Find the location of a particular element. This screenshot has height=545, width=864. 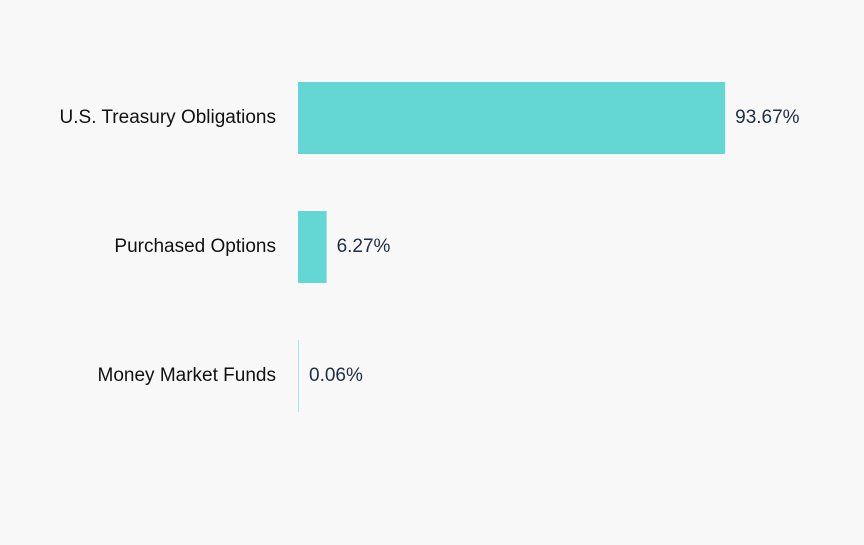

value-label: 93.67% is located at coordinates (767, 117).